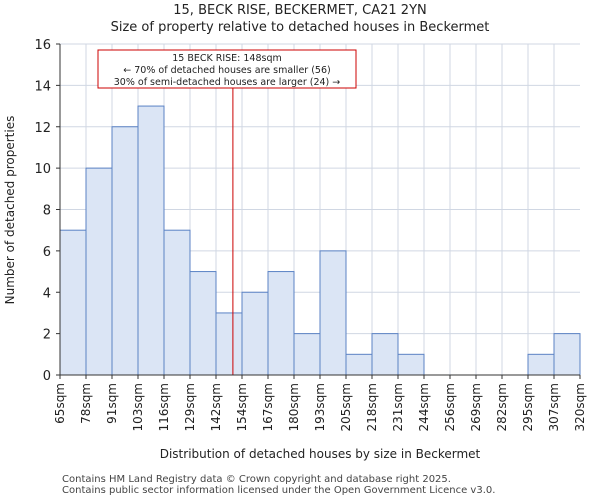  What do you see at coordinates (86, 403) in the screenshot?
I see `x-tick-label: 78sqm` at bounding box center [86, 403].